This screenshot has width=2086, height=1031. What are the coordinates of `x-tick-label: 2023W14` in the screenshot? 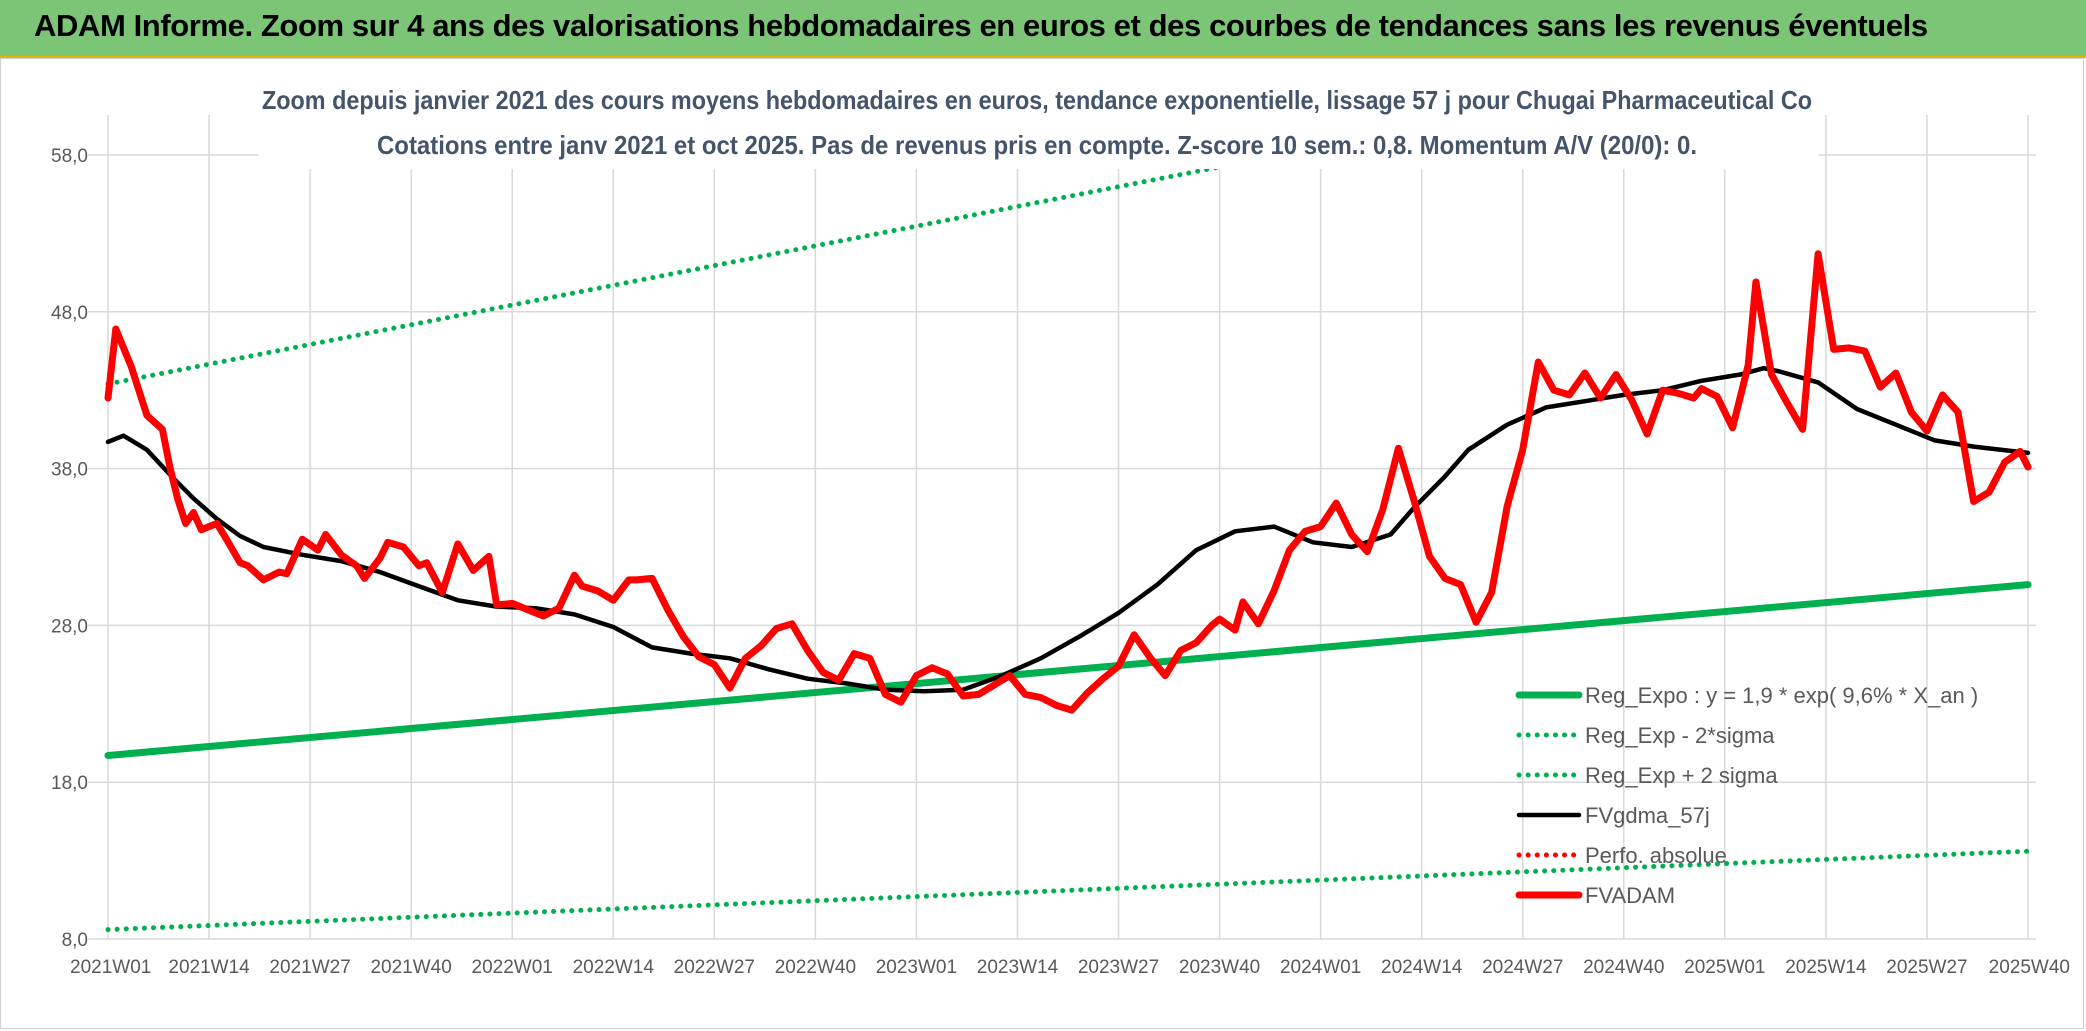 It's located at (1018, 967).